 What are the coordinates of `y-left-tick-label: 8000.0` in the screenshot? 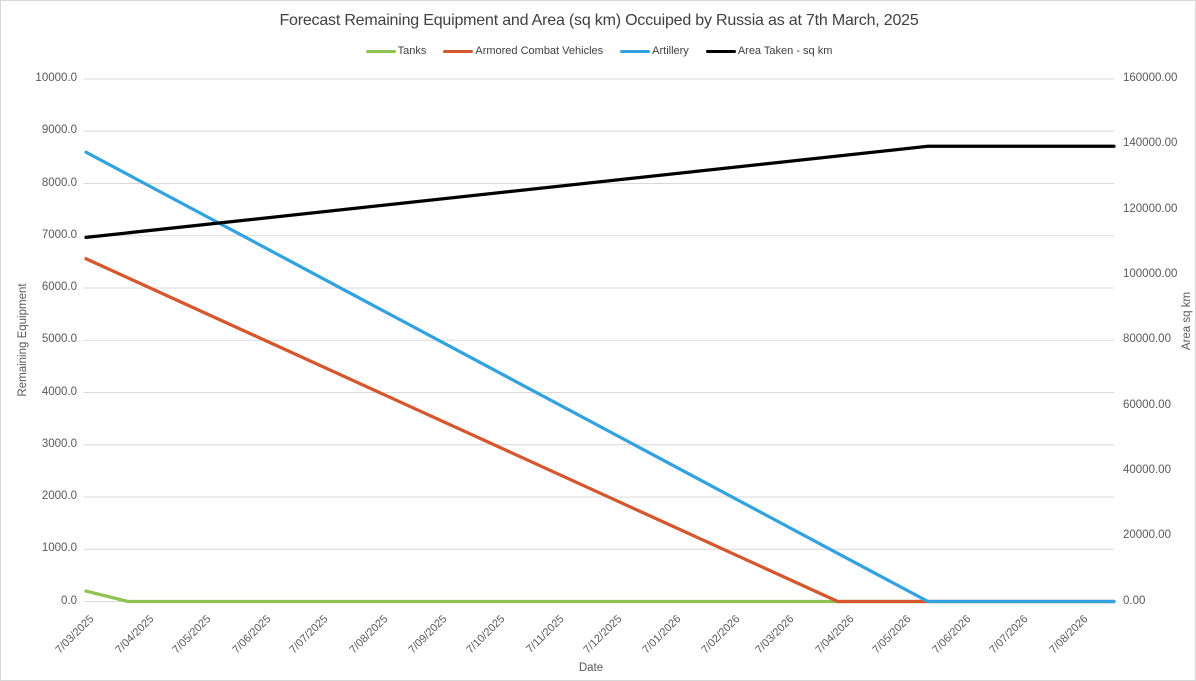 It's located at (59, 182).